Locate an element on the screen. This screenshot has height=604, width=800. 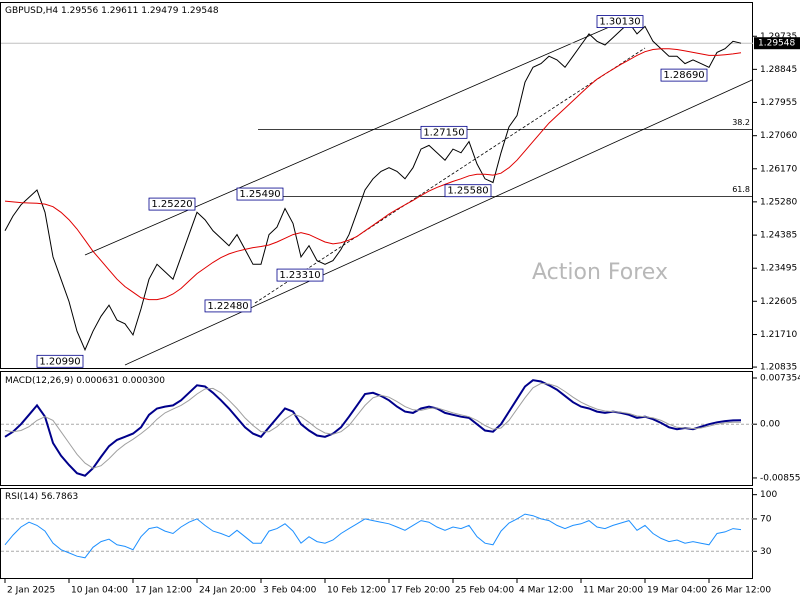
y-tick-label: 1.25280 is located at coordinates (778, 202).